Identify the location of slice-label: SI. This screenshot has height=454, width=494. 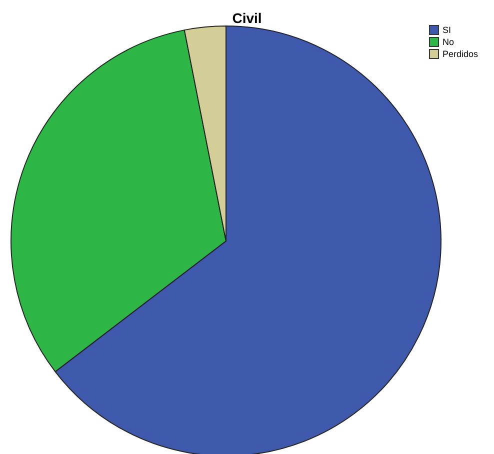
(446, 30).